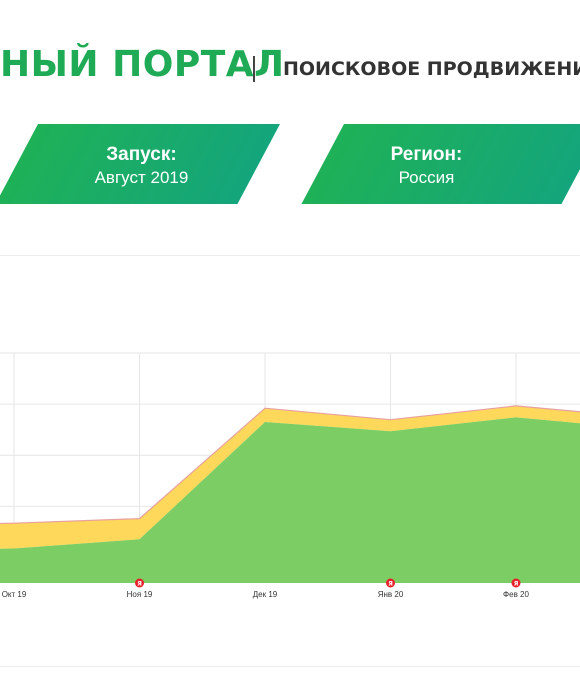  What do you see at coordinates (254, 69) in the screenshot?
I see `header-divider` at bounding box center [254, 69].